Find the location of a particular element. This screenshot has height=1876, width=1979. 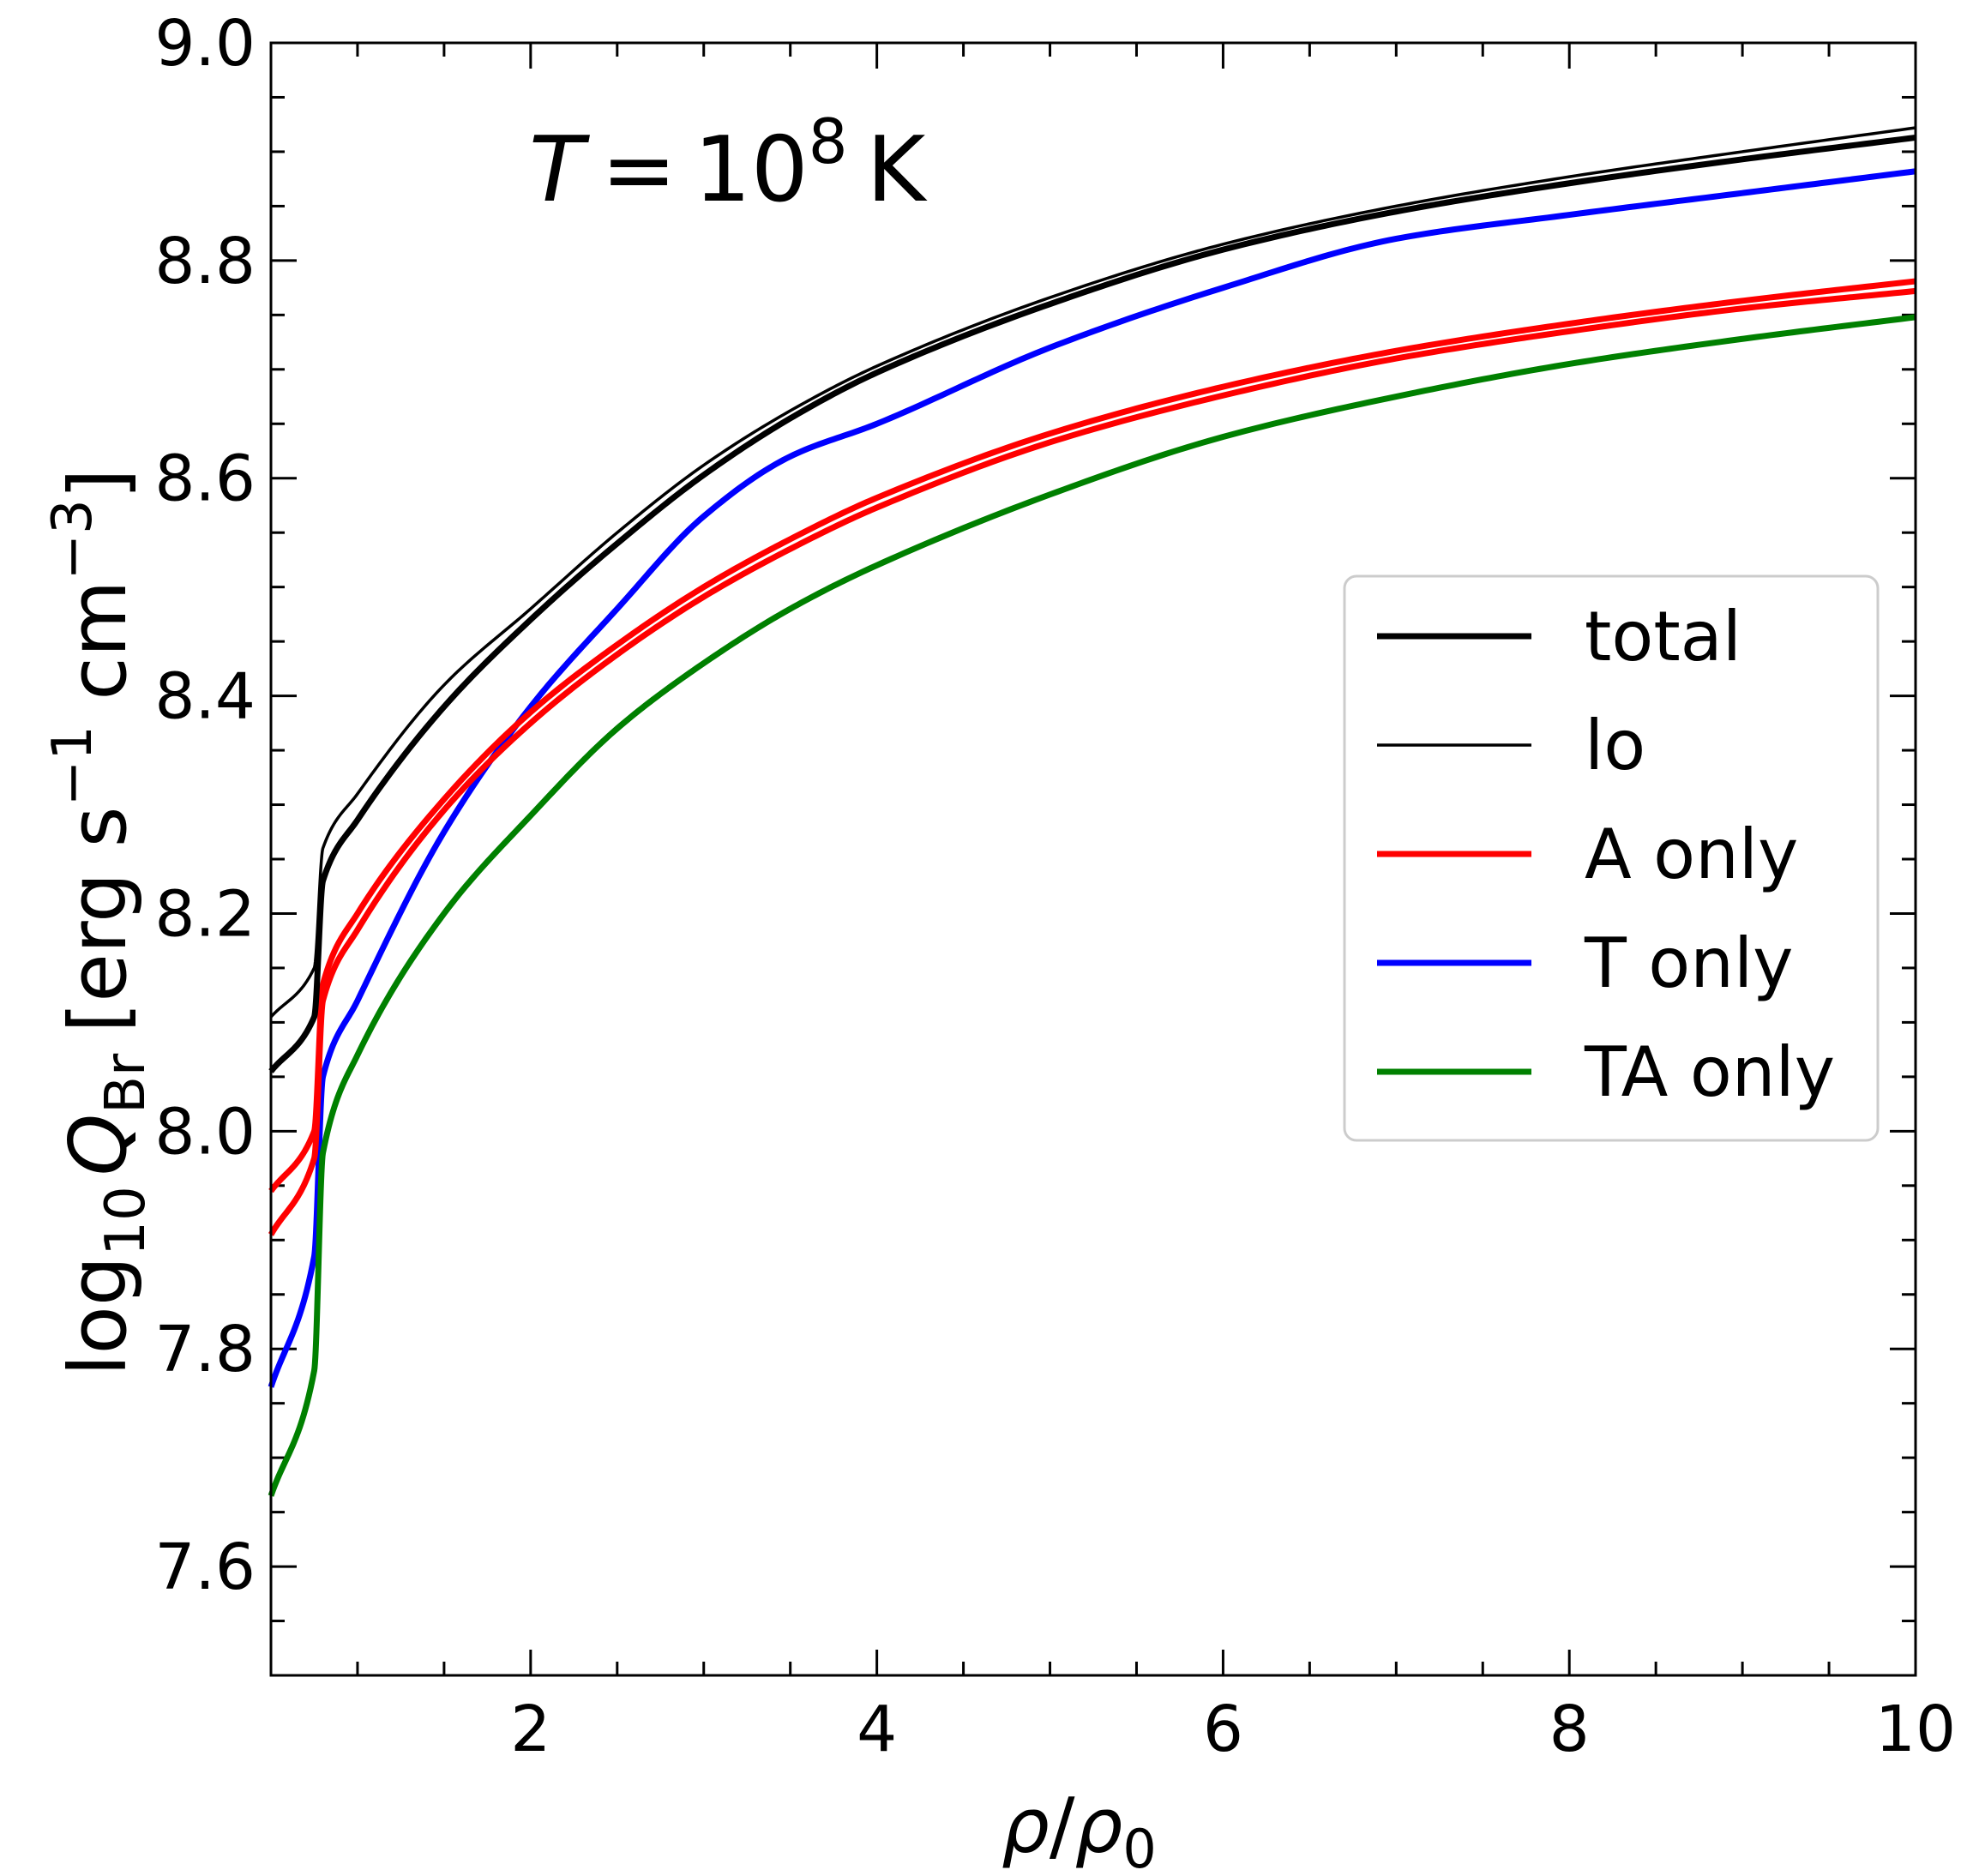

y-axis-label: log10 QBr [erg s−1 cm−3] is located at coordinates (99, 922).